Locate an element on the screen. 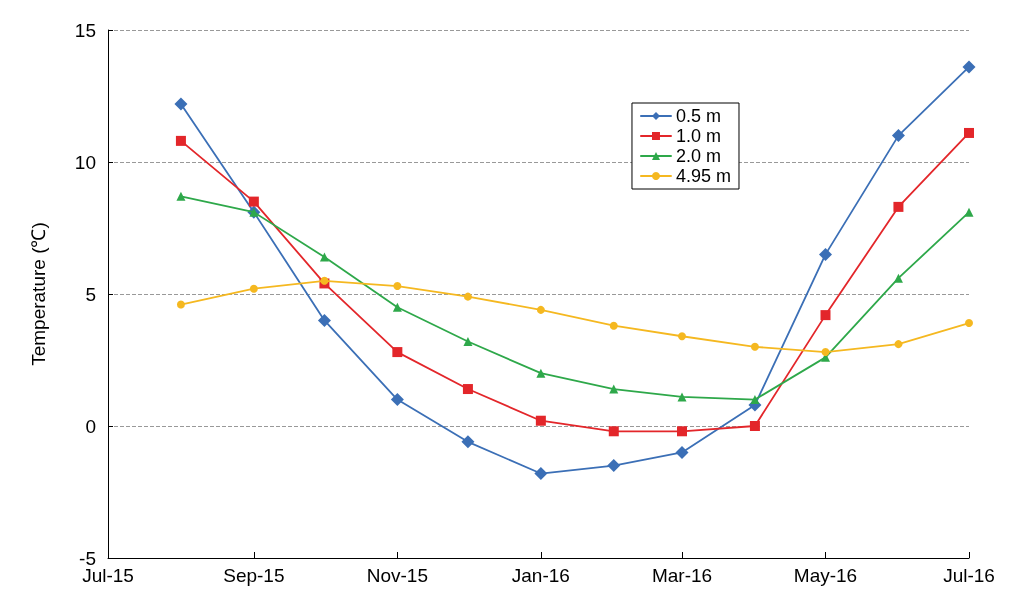  x-tick-label: Jul-16 is located at coordinates (969, 575).